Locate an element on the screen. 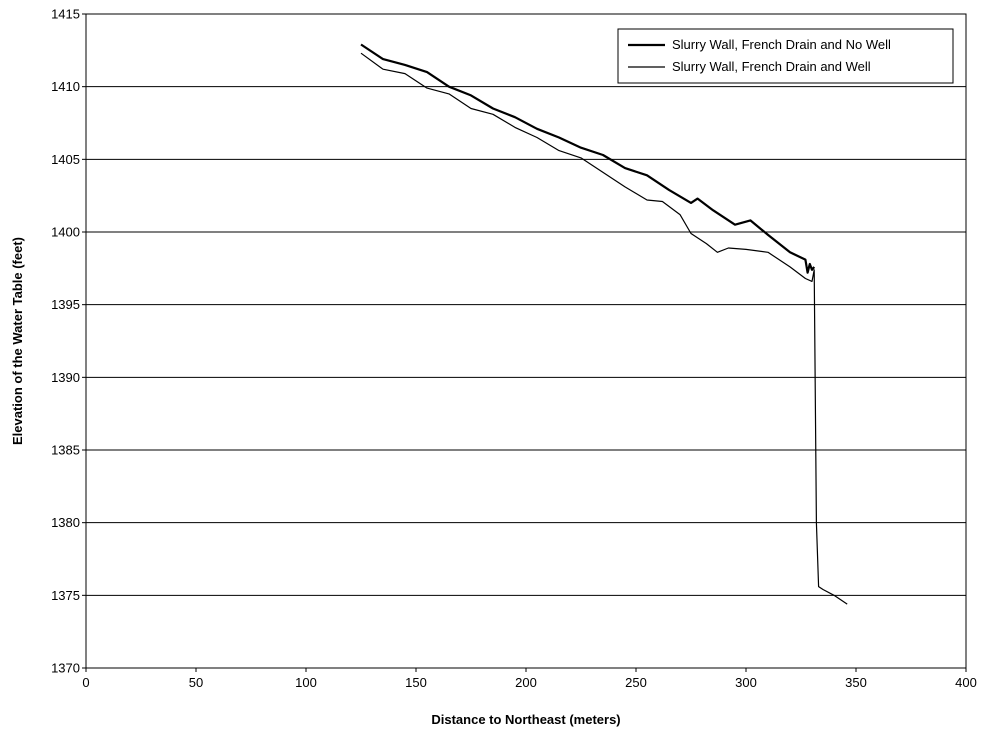 The height and width of the screenshot is (732, 996). x-axis-title: Distance to Northeast (meters) is located at coordinates (525, 719).